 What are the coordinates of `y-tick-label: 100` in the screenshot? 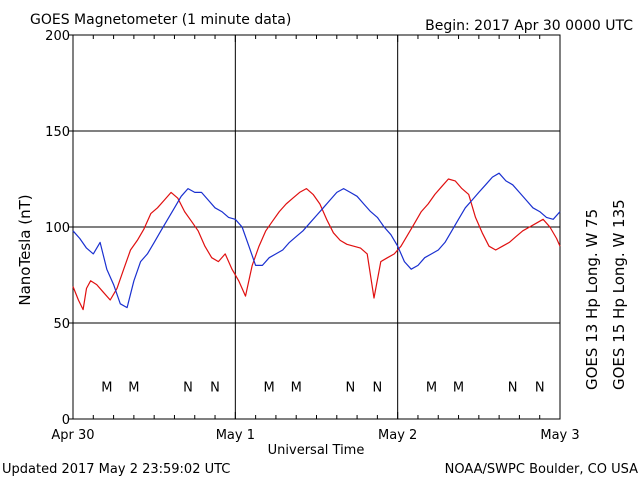 It's located at (57, 228).